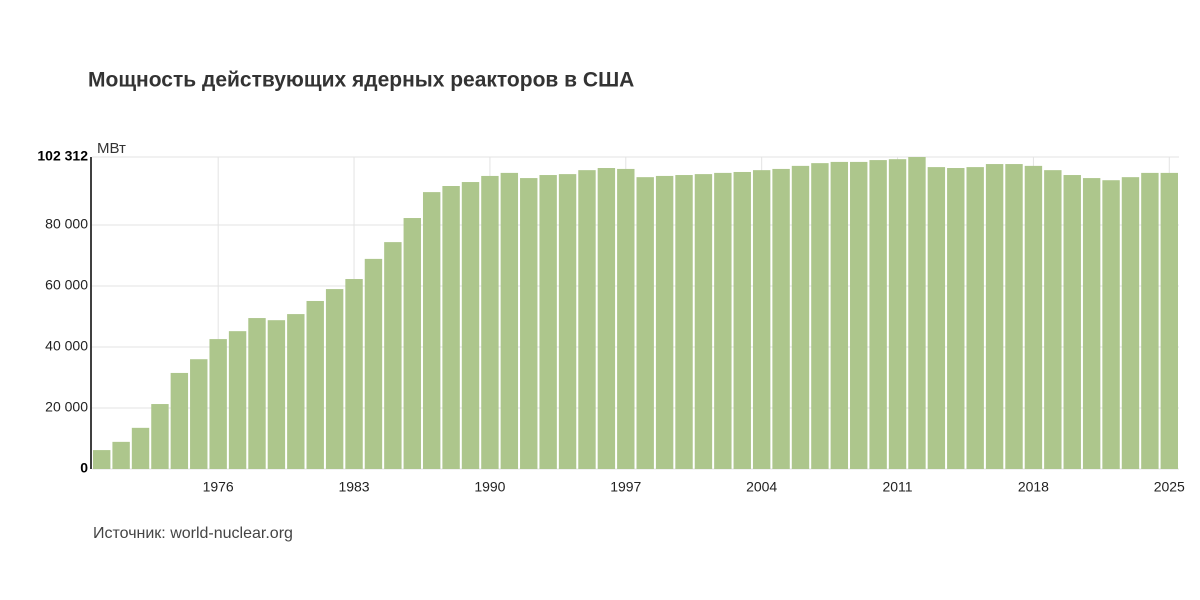 The width and height of the screenshot is (1200, 600). Describe the element at coordinates (84, 468) in the screenshot. I see `y-tick-label: 0` at that location.